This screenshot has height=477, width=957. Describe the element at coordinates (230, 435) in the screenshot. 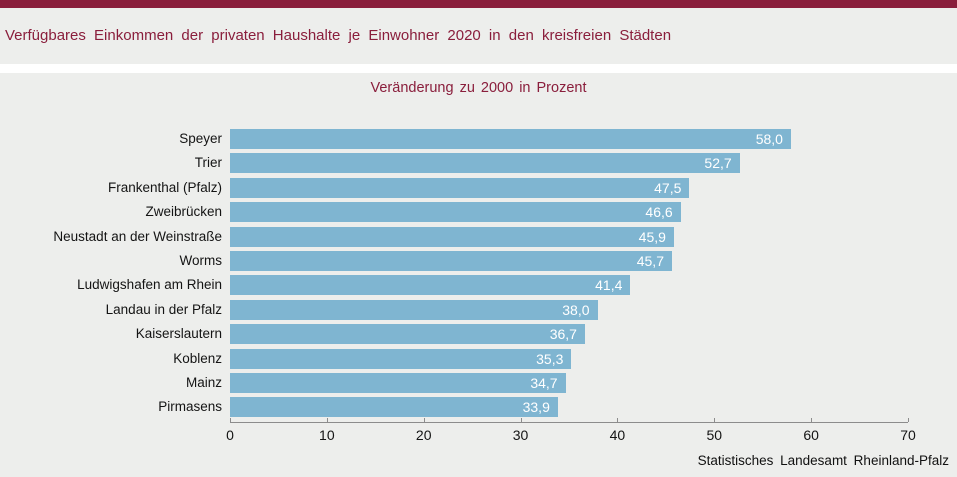

I see `axis-tick-label: 0` at that location.